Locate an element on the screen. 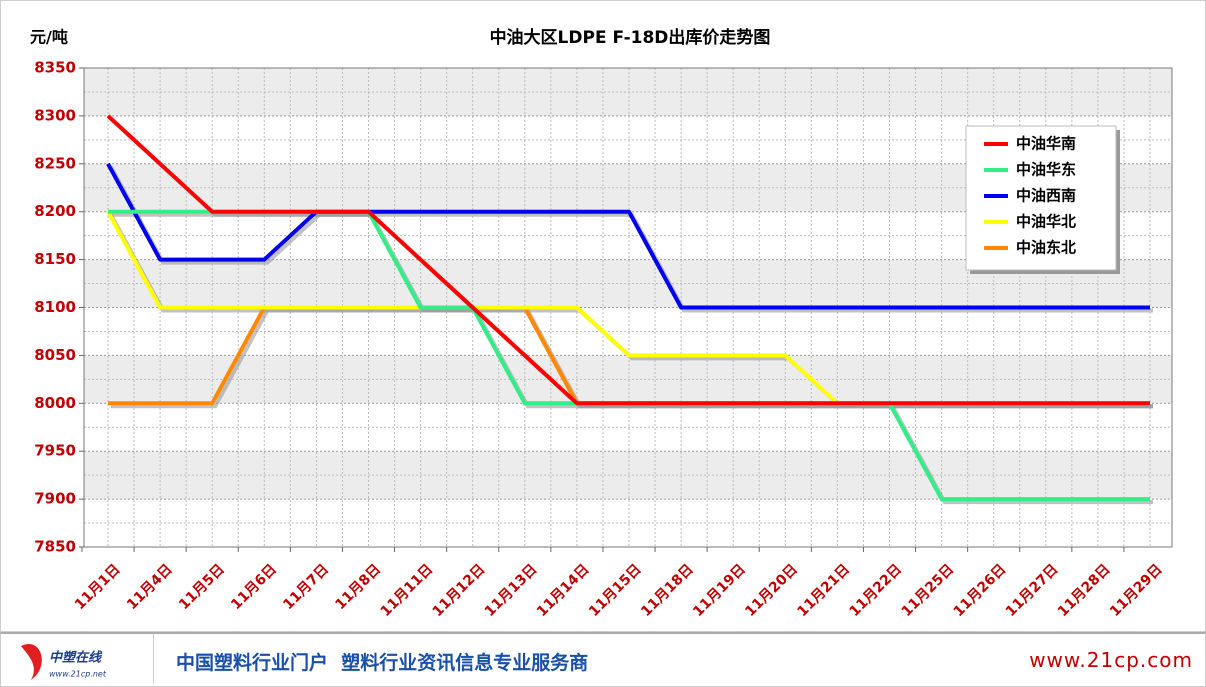 The image size is (1206, 687). slogan: 中国塑料行业门户 塑料行业资讯信息专业服务商 is located at coordinates (382, 663).